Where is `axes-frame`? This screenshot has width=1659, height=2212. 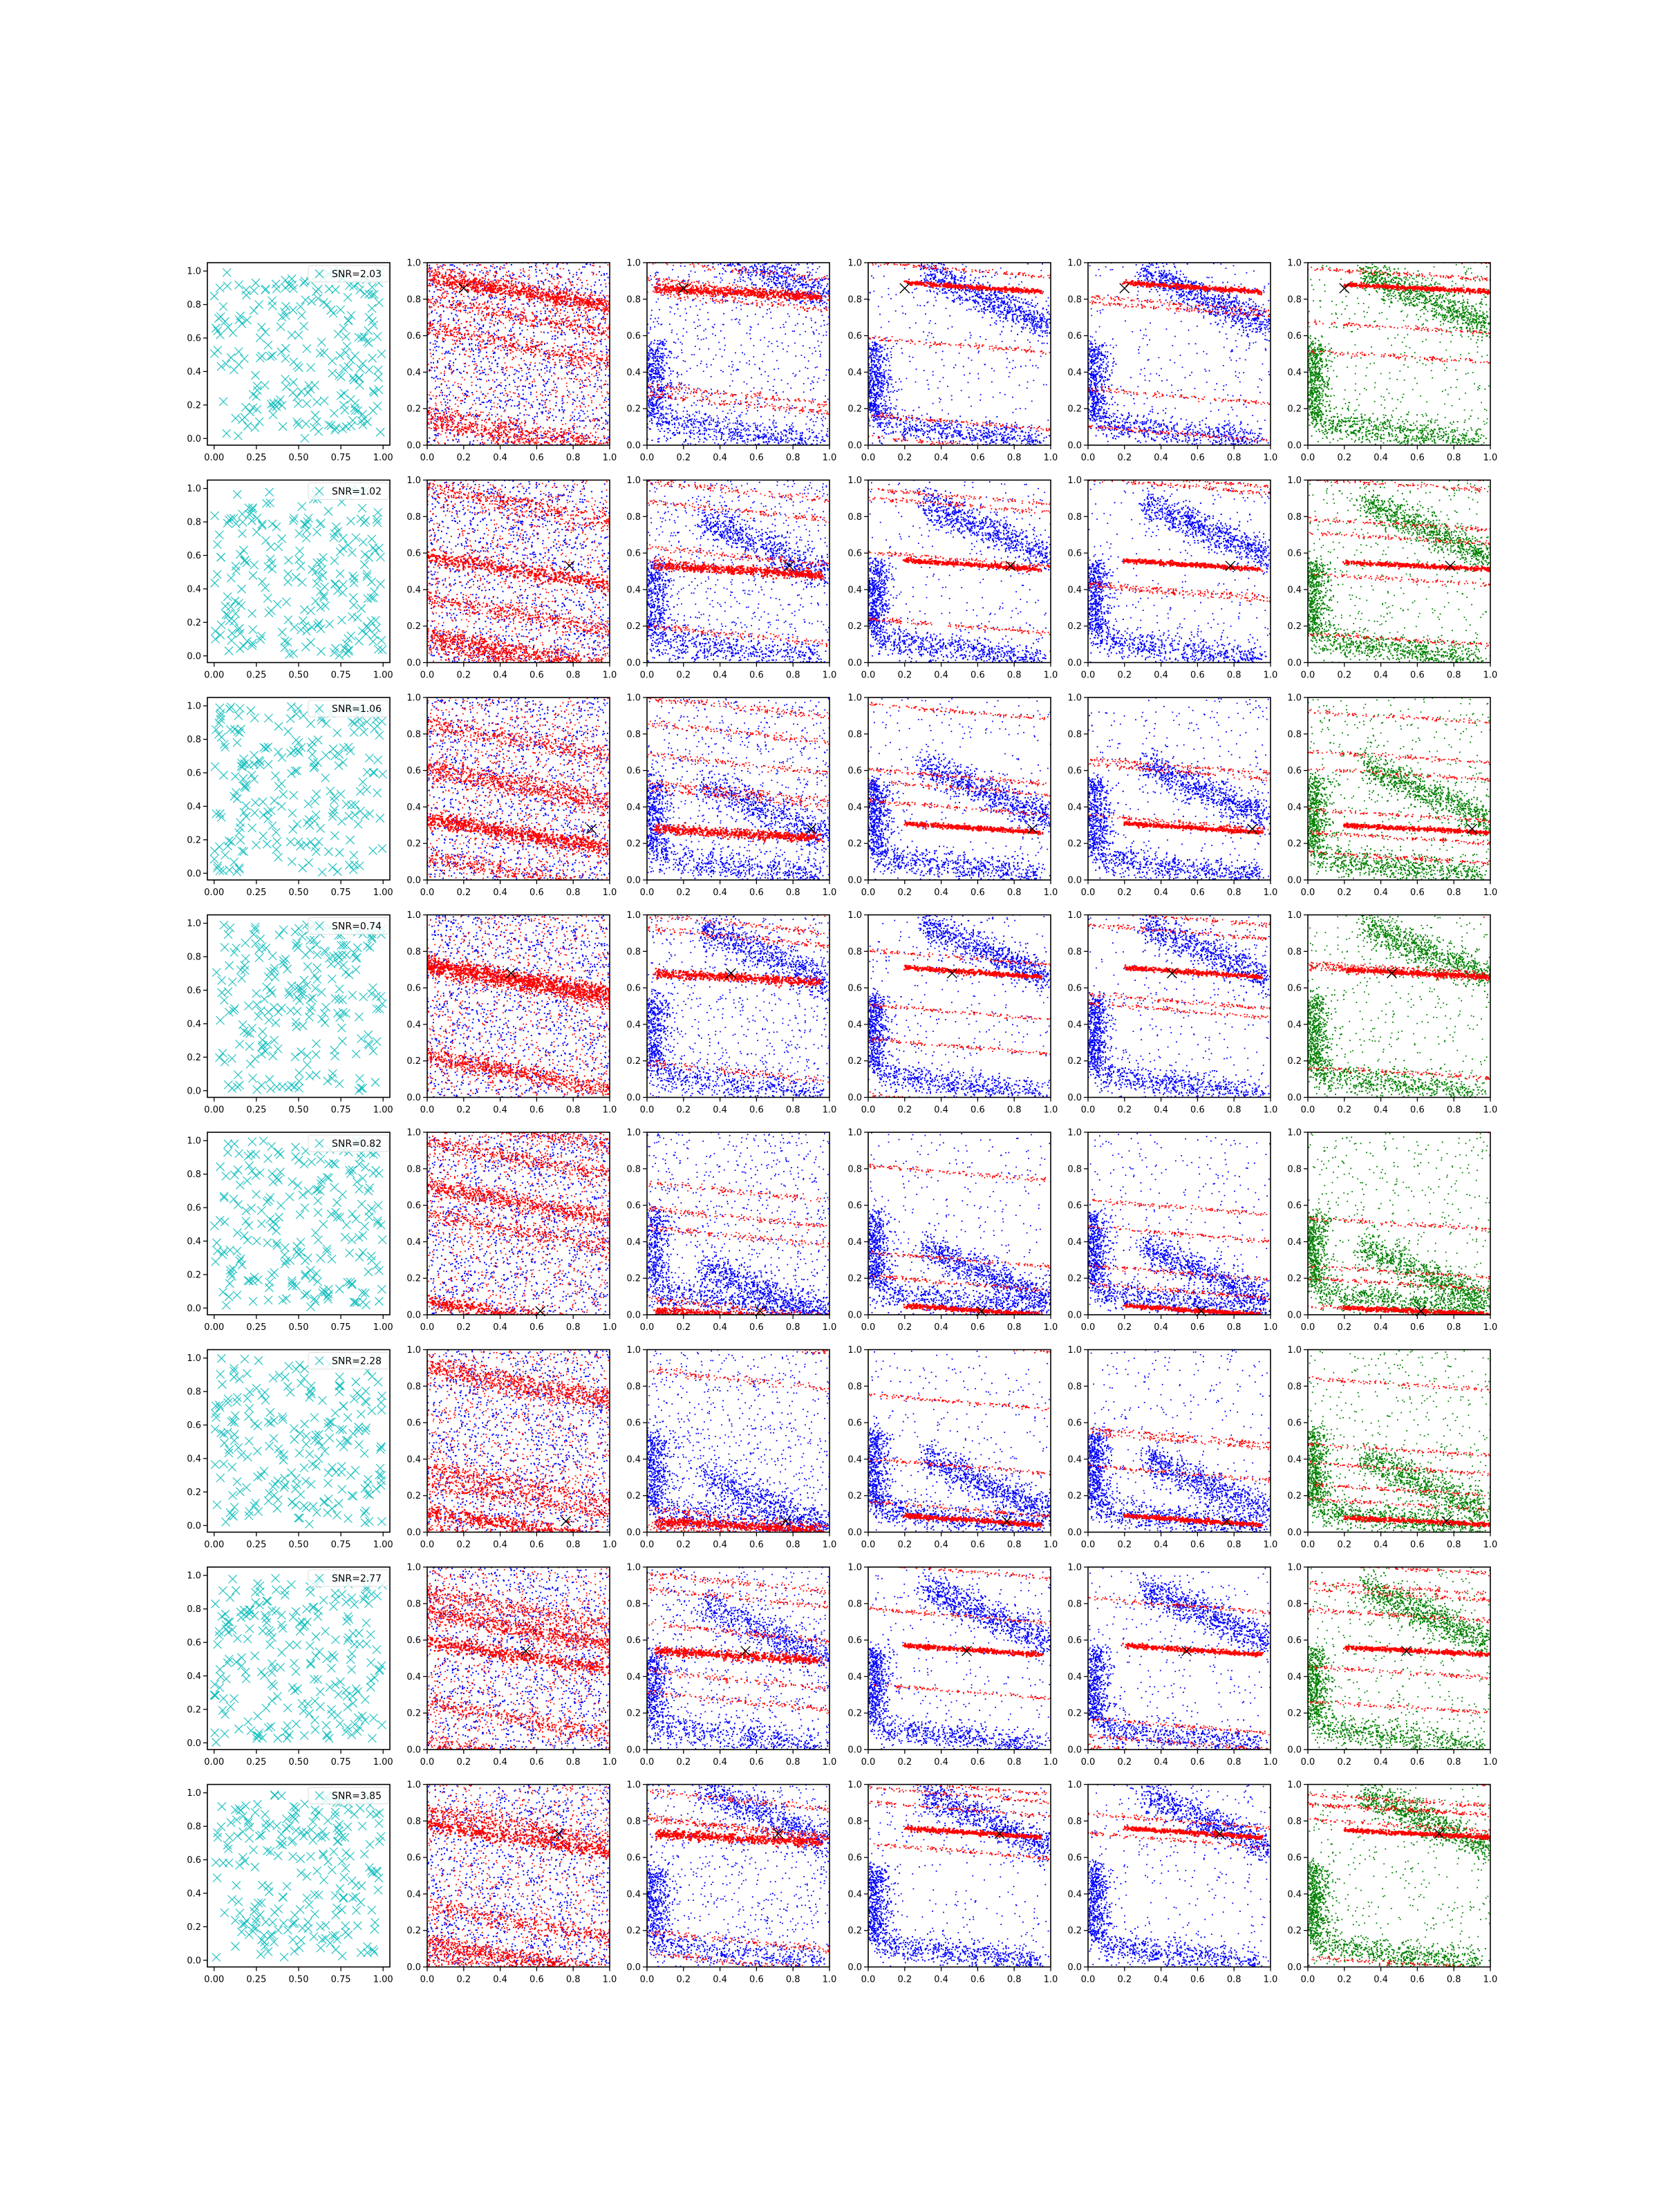
axes-frame is located at coordinates (1179, 1441).